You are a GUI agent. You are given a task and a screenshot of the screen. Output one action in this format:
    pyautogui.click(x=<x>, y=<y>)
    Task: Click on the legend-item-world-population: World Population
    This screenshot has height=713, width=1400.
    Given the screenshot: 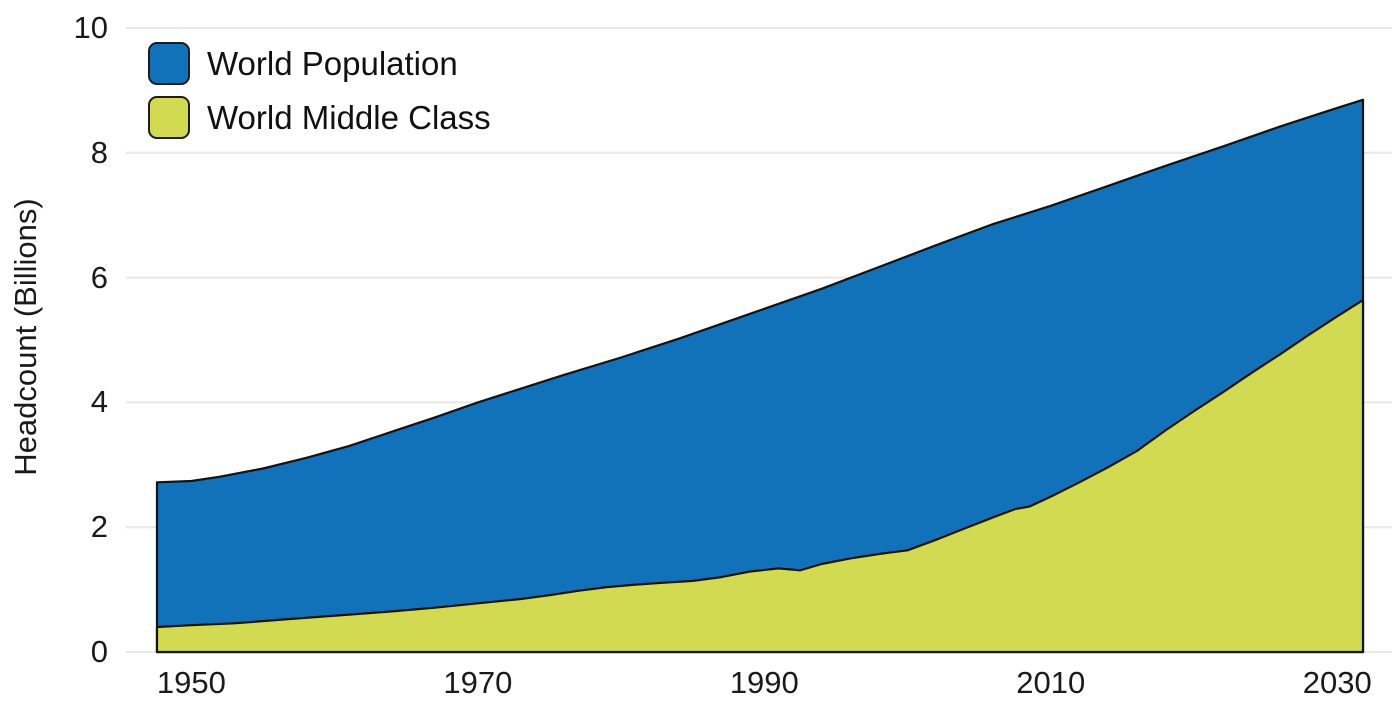 What is the action you would take?
    pyautogui.click(x=319, y=63)
    